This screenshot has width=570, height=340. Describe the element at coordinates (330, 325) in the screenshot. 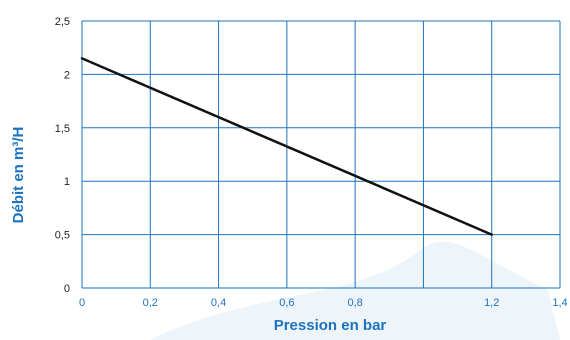

I see `x-axis-title: Pression en bar` at that location.